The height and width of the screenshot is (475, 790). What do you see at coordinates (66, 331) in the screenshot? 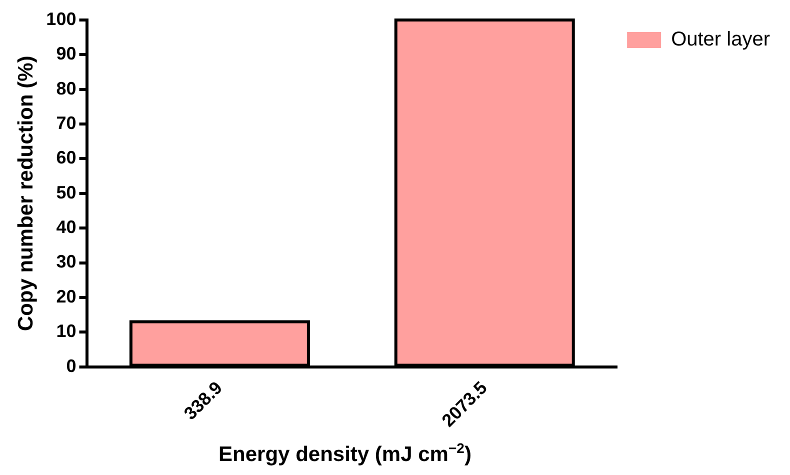
I see `y-tick-label: 10` at bounding box center [66, 331].